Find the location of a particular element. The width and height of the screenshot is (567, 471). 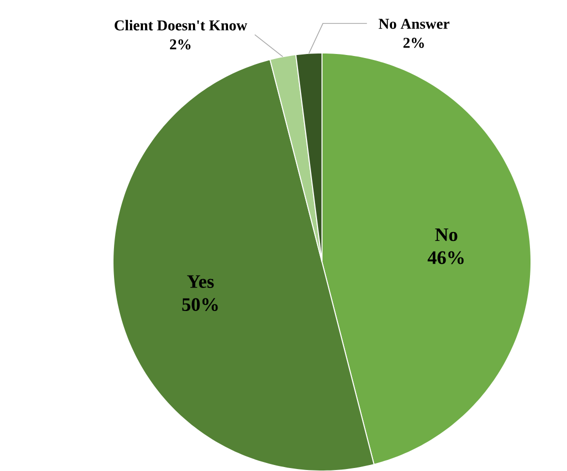

slice-label: No Answer is located at coordinates (414, 23).